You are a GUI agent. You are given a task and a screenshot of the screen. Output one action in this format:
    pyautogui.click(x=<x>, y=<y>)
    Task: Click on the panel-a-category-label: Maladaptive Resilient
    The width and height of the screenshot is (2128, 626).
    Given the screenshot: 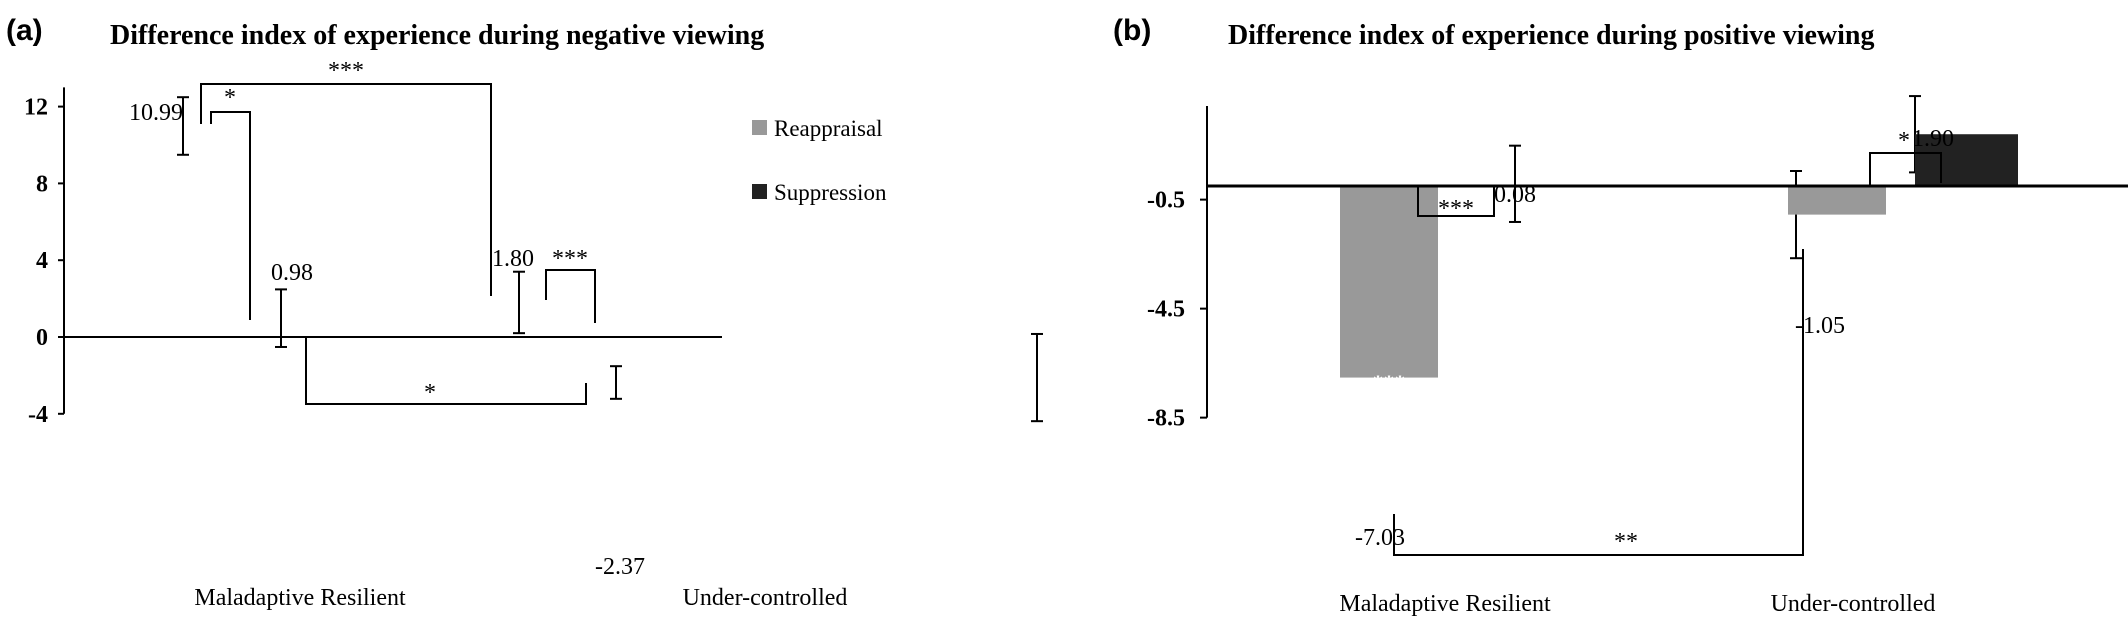 What is the action you would take?
    pyautogui.click(x=300, y=598)
    